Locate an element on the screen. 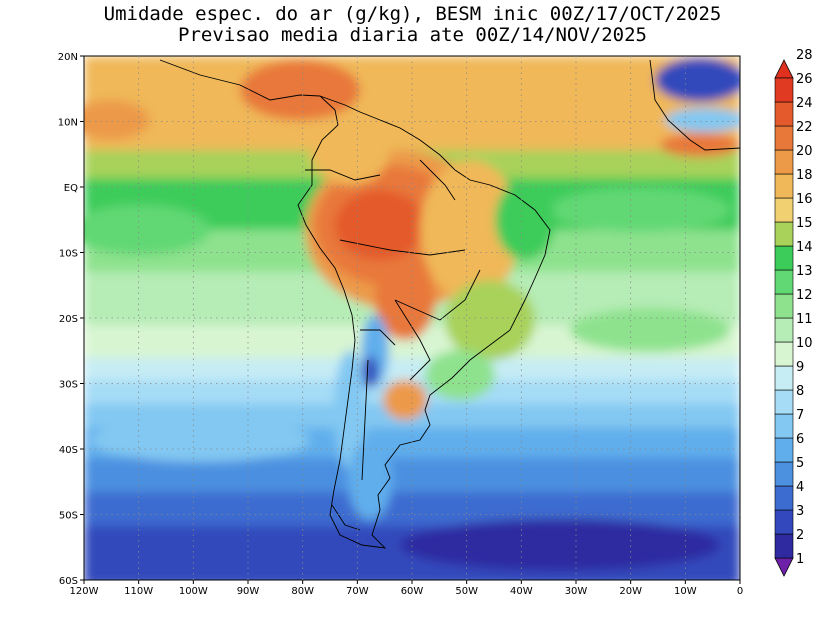 This screenshot has width=825, height=637. colorbar-label: 7 is located at coordinates (800, 415).